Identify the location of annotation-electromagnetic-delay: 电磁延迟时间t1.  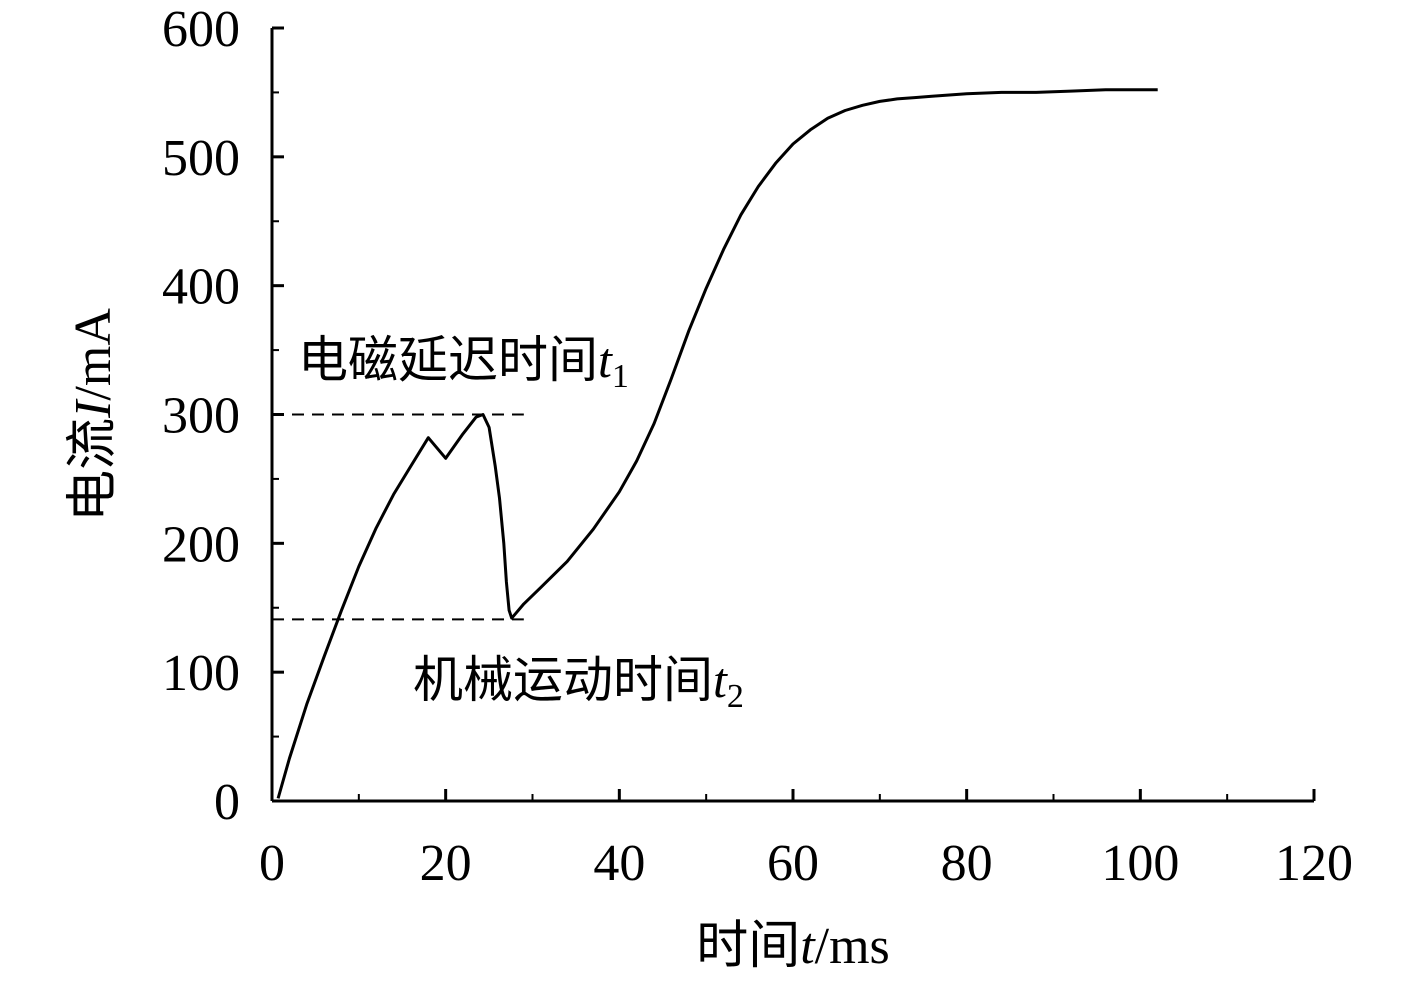
(463, 363).